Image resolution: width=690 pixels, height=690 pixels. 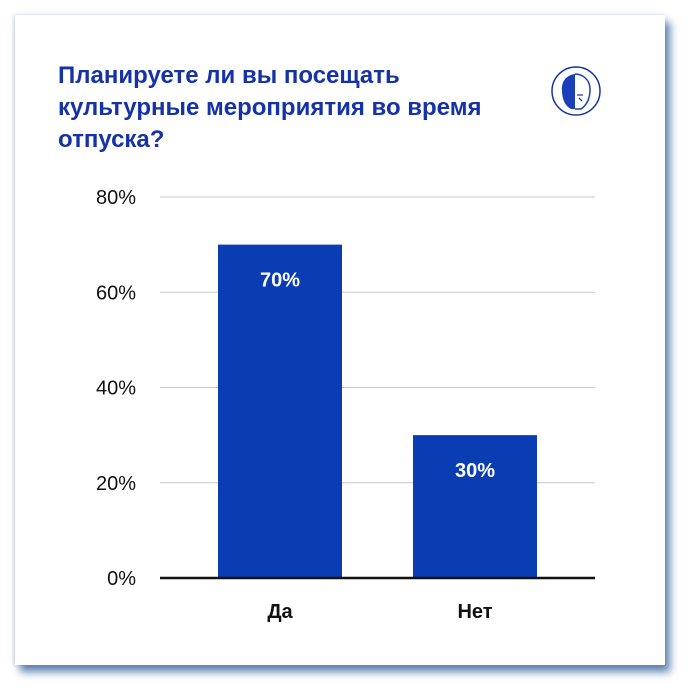 What do you see at coordinates (280, 612) in the screenshot?
I see `x-category-label: Да` at bounding box center [280, 612].